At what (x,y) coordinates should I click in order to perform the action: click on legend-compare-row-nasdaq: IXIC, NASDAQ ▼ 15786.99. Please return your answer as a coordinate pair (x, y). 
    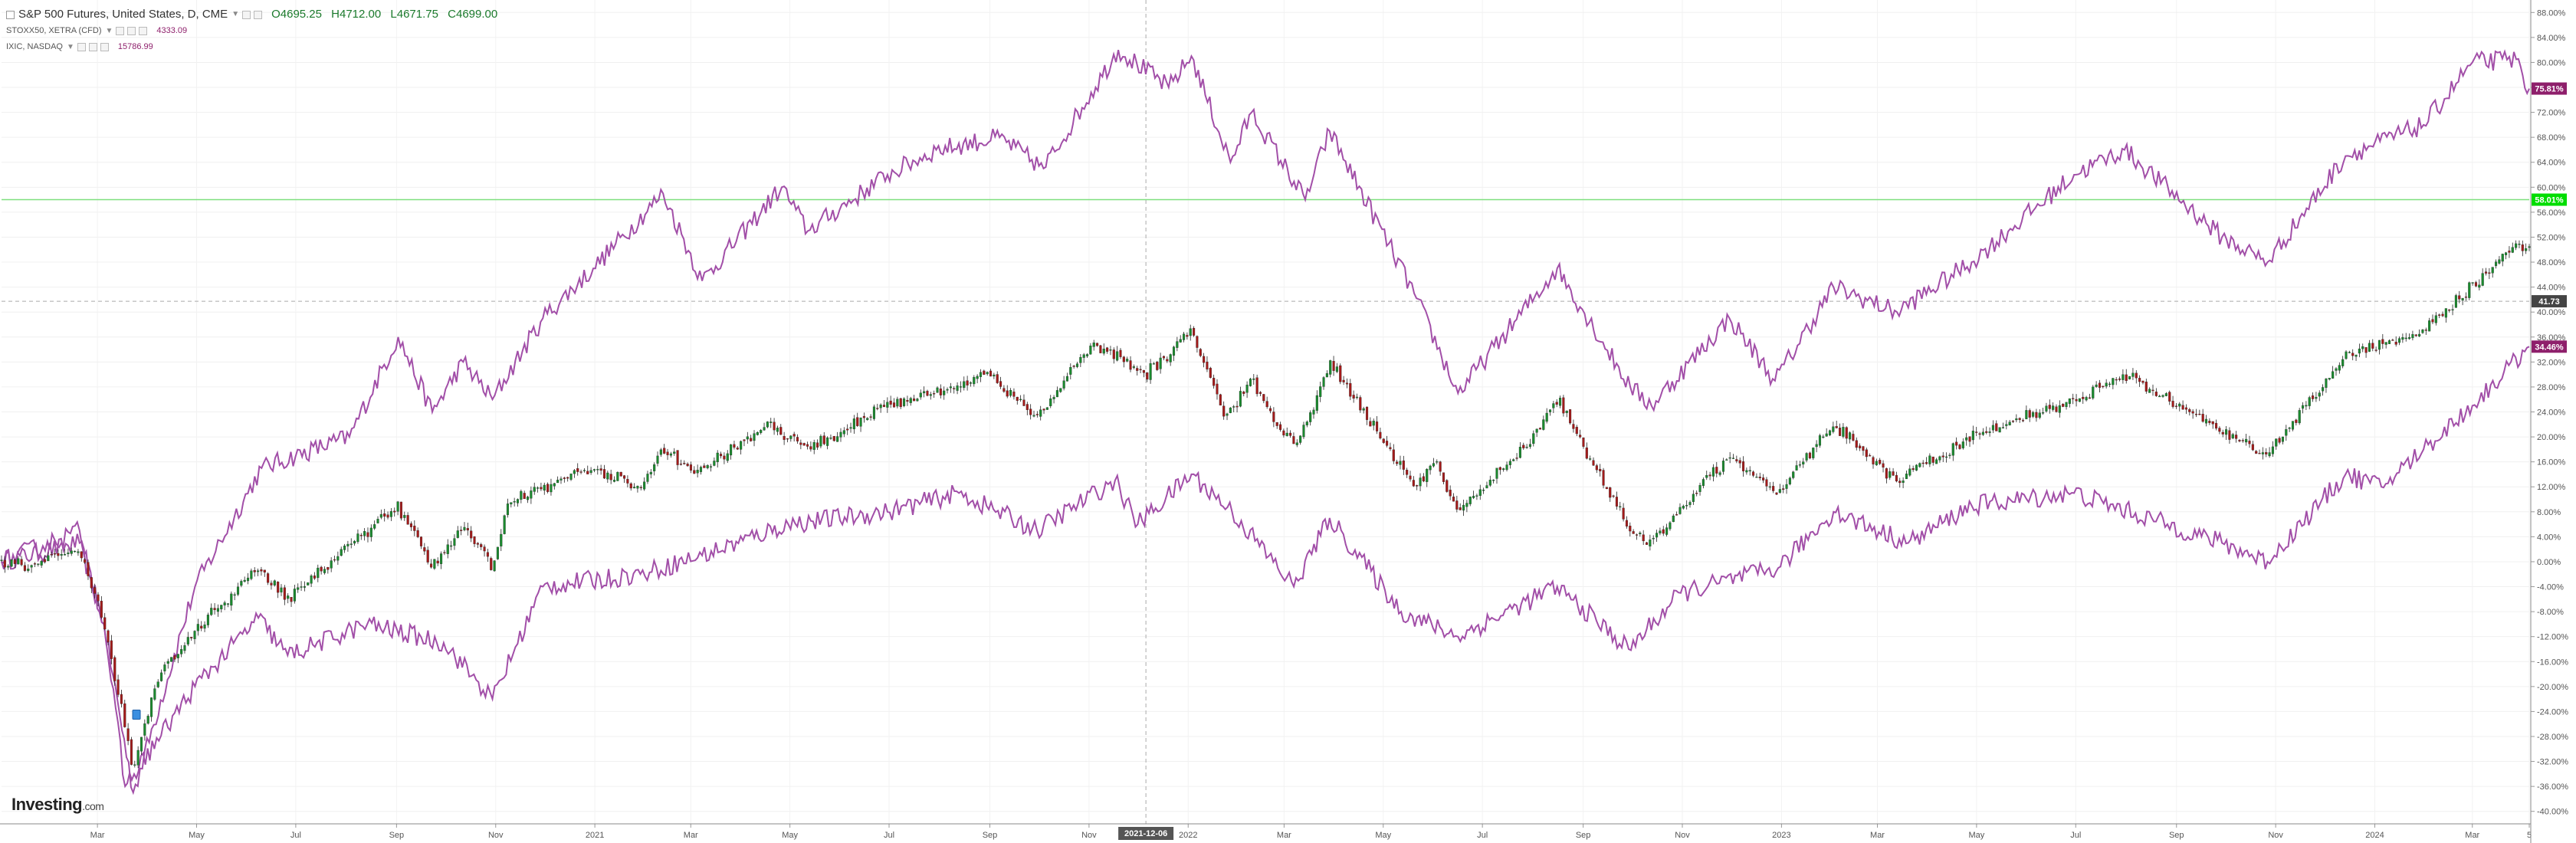
    Looking at the image, I should click on (255, 47).